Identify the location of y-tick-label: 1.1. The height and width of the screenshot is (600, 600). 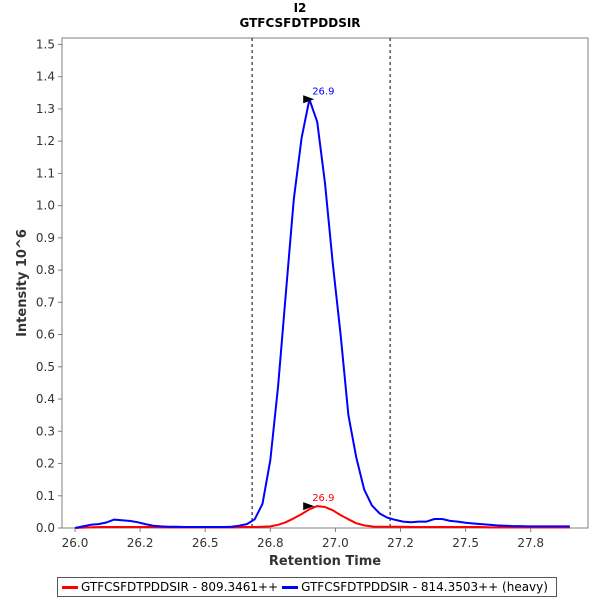
(45, 173).